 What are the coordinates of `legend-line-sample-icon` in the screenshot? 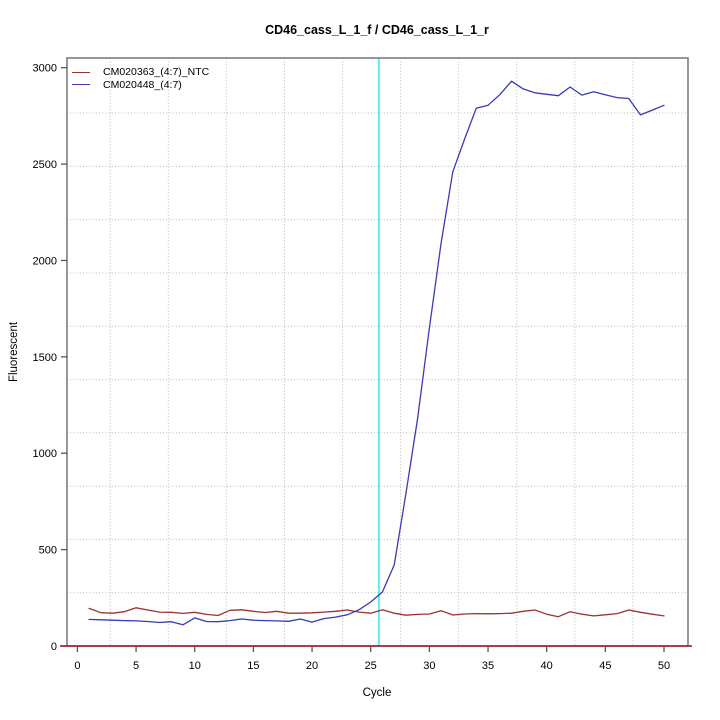 It's located at (81, 85).